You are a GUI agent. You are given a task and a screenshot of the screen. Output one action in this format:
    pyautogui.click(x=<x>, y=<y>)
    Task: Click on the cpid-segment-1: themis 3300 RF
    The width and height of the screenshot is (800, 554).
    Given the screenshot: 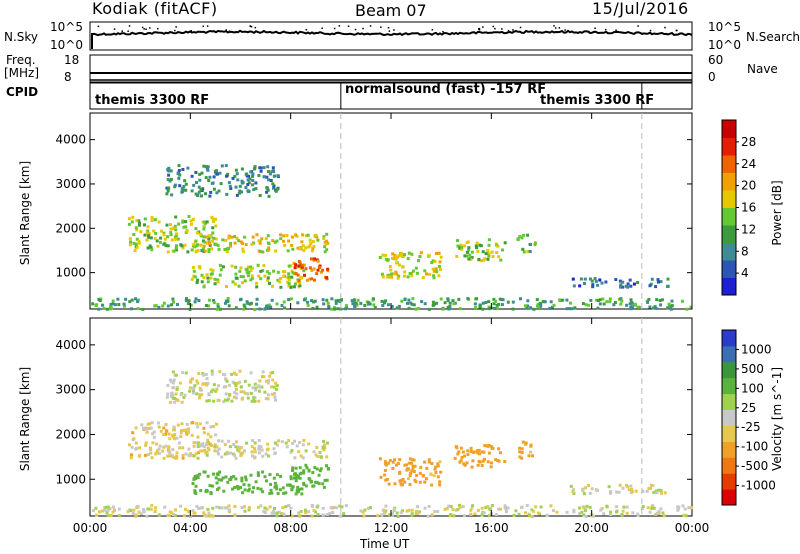 What is the action you would take?
    pyautogui.click(x=152, y=100)
    